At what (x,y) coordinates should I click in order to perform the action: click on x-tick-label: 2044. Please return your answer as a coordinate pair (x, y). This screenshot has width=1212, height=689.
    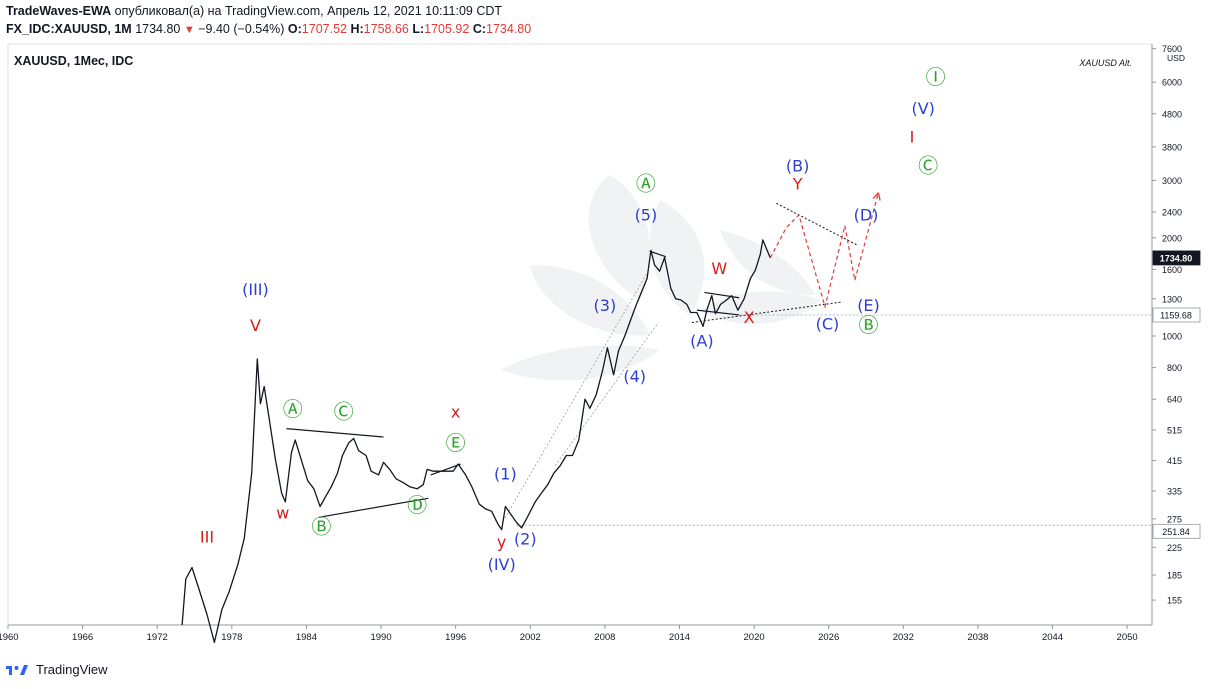
    Looking at the image, I should click on (1052, 637).